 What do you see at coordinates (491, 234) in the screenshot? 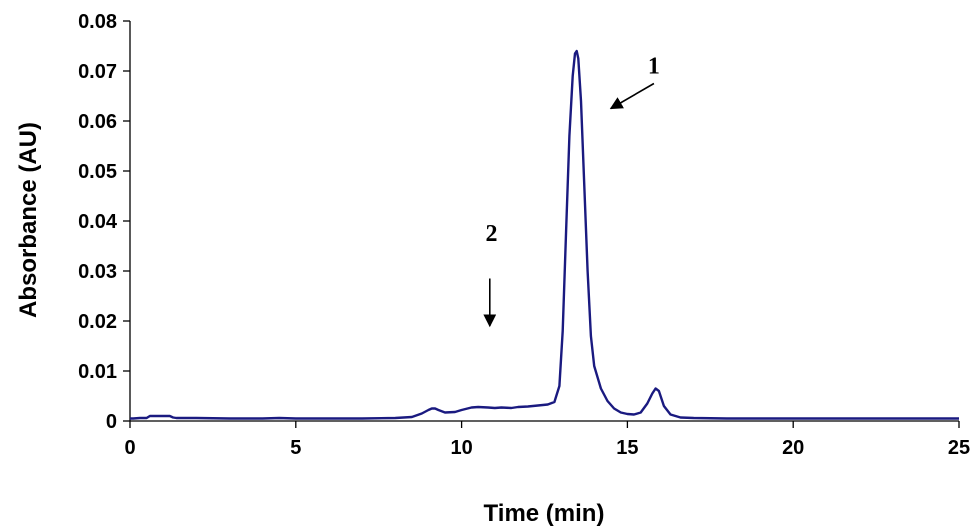
I see `peak-label-2: 2` at bounding box center [491, 234].